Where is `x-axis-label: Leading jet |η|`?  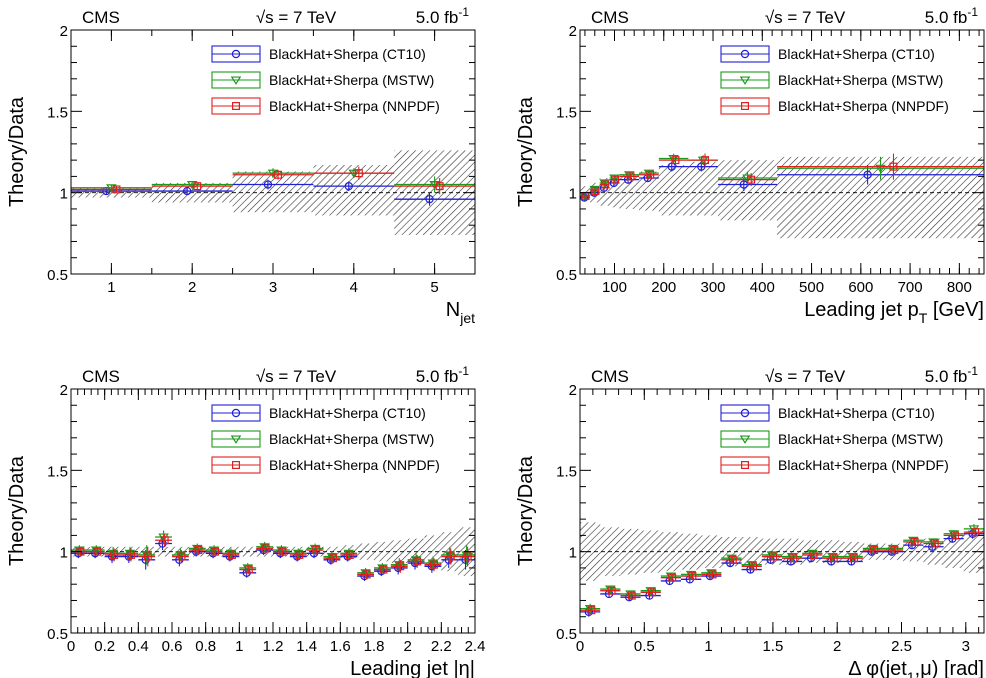 x-axis-label: Leading jet |η| is located at coordinates (412, 668).